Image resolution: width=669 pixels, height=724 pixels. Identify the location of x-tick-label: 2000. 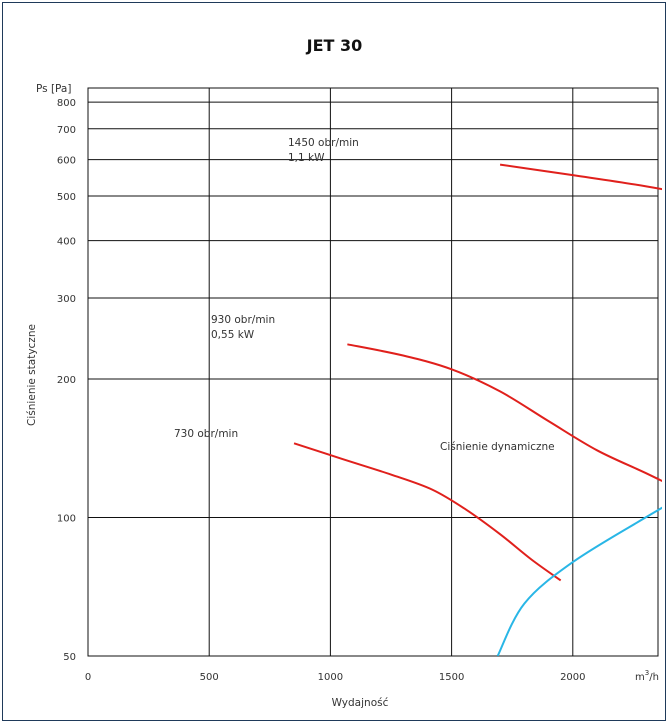
(572, 677).